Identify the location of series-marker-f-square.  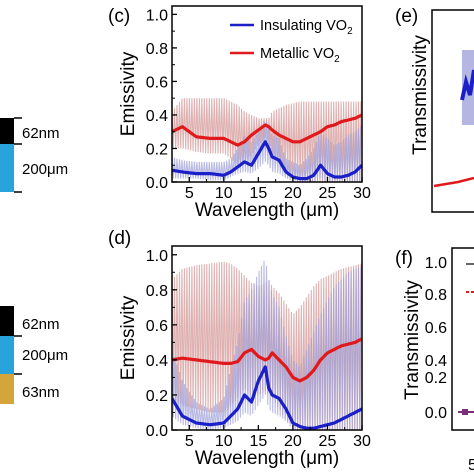
(465, 412).